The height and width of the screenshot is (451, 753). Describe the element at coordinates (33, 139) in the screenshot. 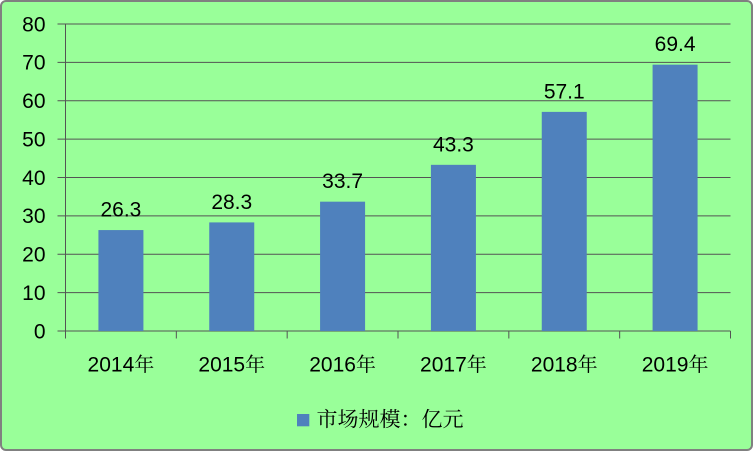

I see `svg-text: 50` at that location.